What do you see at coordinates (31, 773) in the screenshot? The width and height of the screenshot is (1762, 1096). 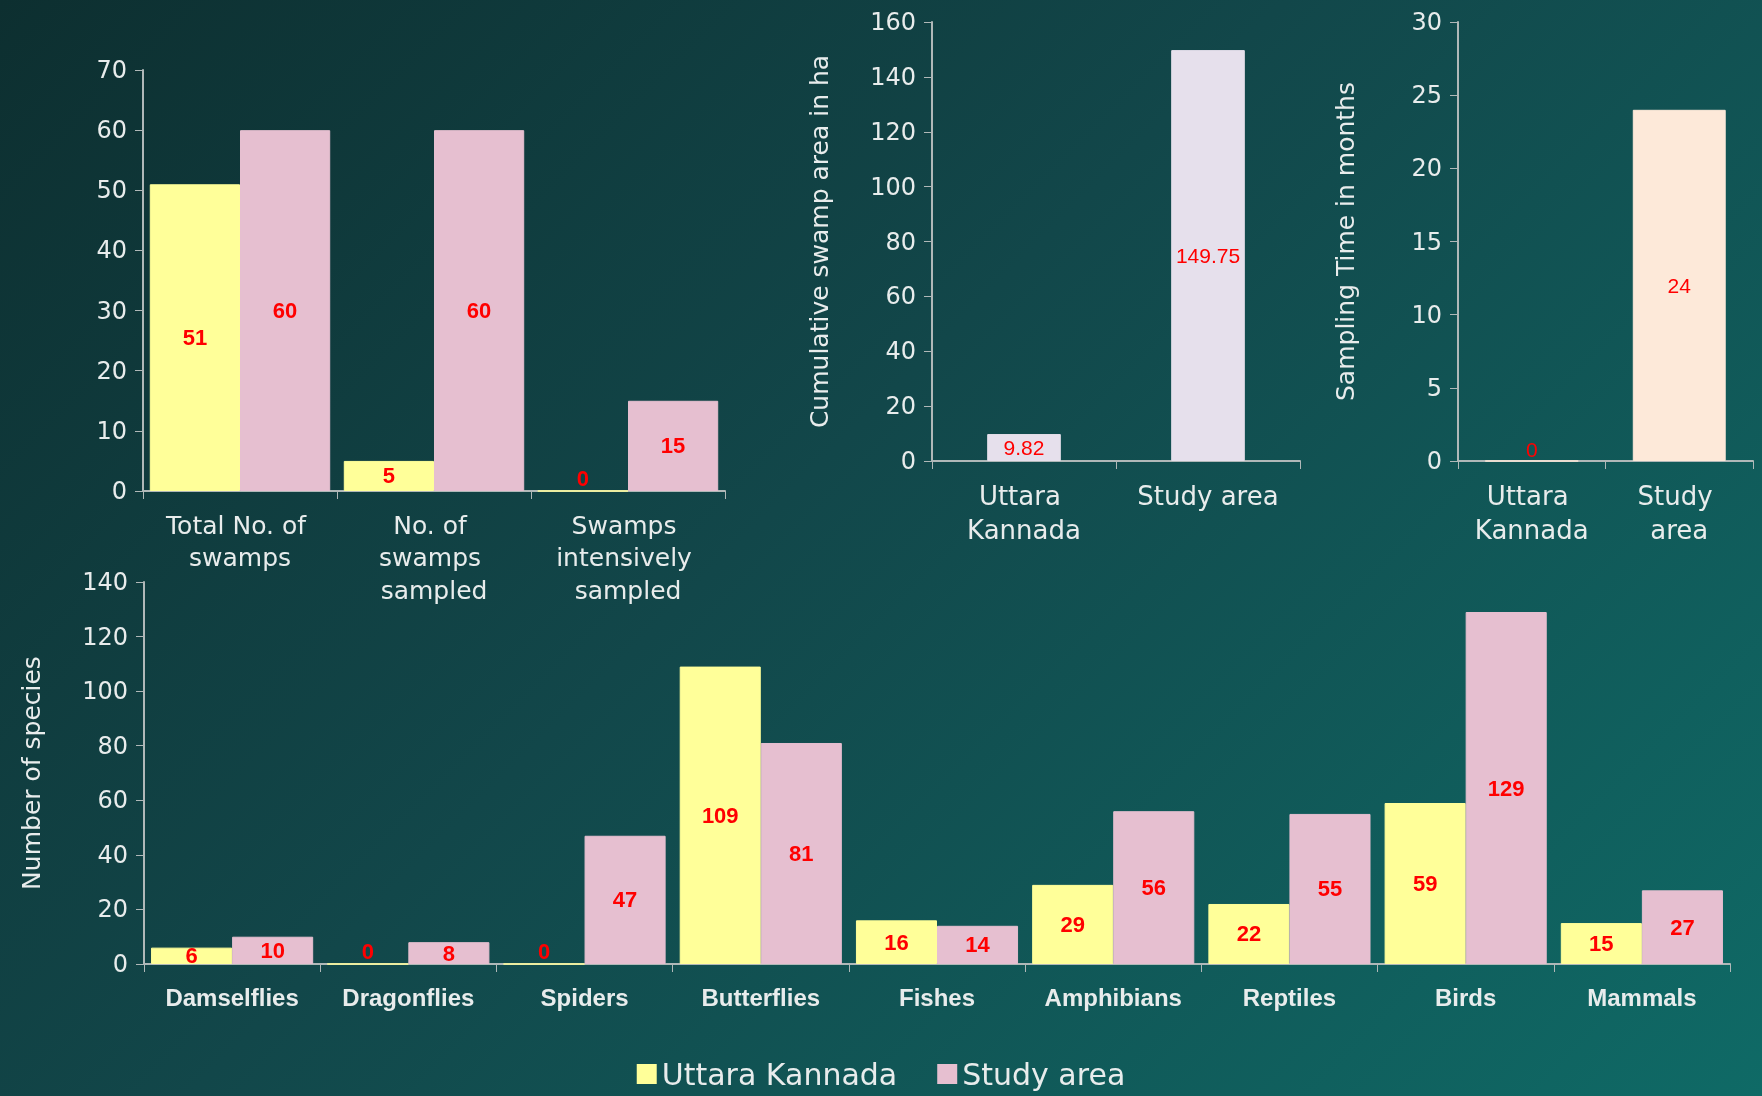 I see `y-axis-title: Number of species` at bounding box center [31, 773].